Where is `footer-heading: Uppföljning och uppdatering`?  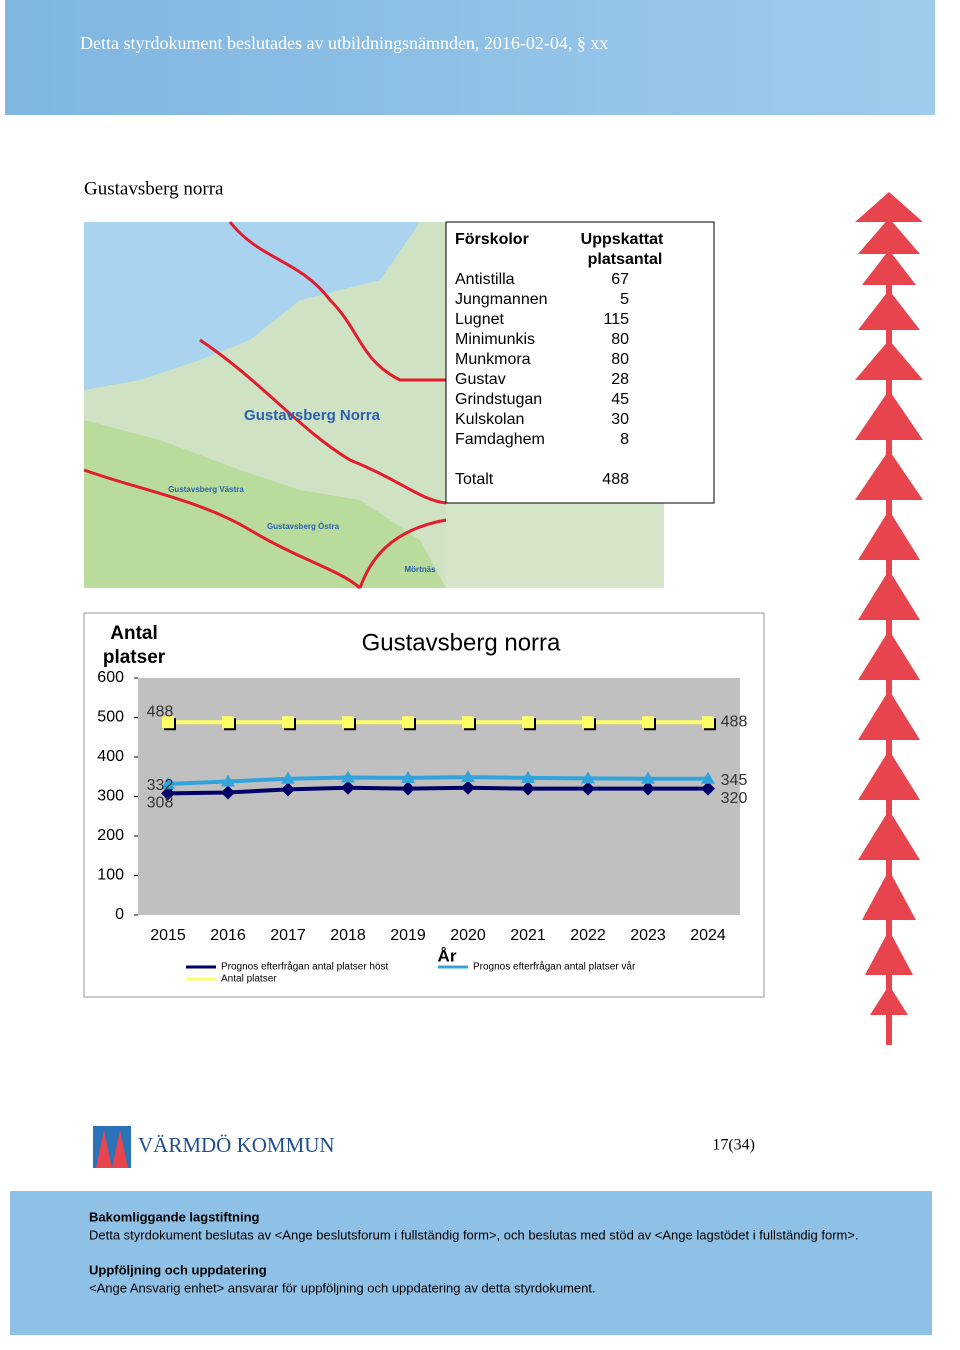
footer-heading: Uppföljning och uppdatering is located at coordinates (178, 1269).